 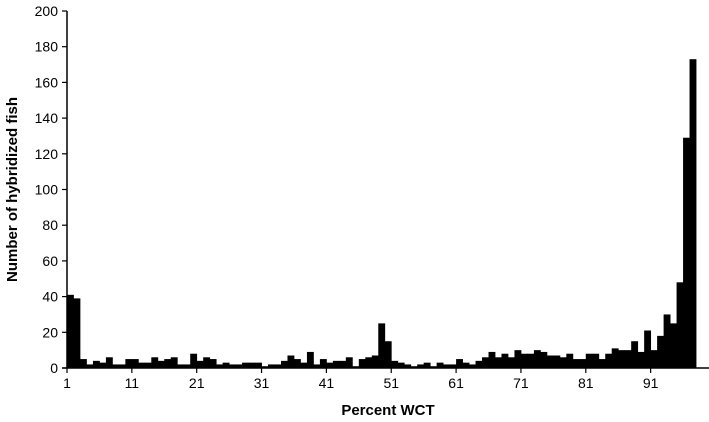 I want to click on x-tick-label: 11, so click(x=132, y=383).